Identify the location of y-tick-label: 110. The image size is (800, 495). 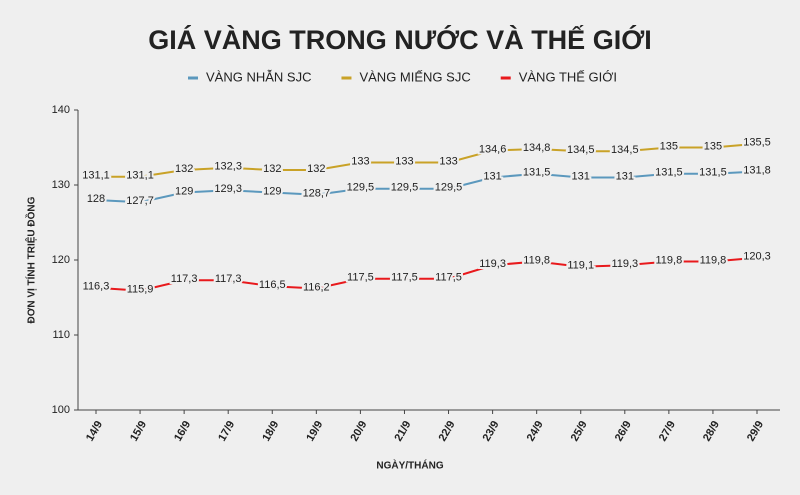
(61, 335).